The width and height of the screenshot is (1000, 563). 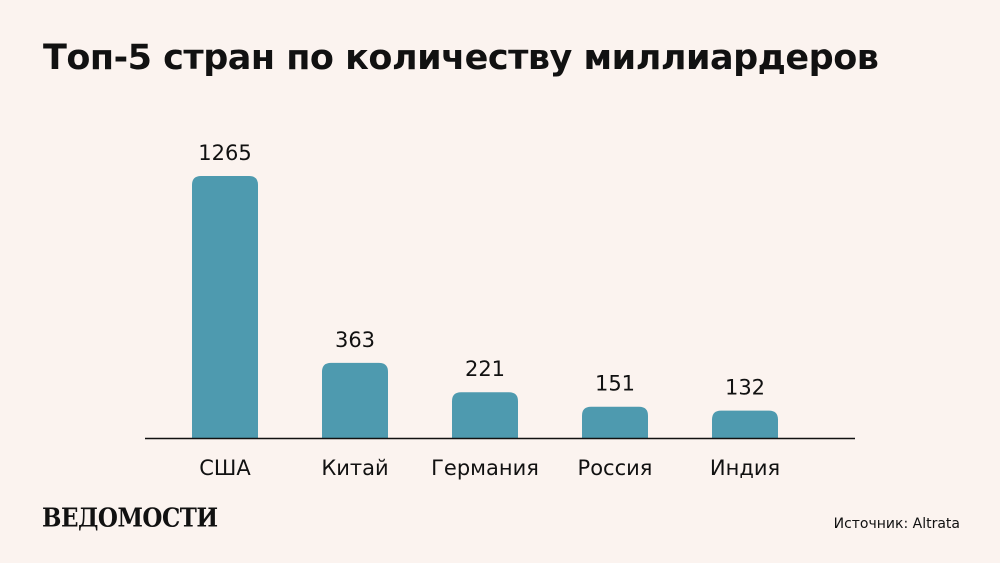 What do you see at coordinates (224, 153) in the screenshot?
I see `value-label-0: 1265` at bounding box center [224, 153].